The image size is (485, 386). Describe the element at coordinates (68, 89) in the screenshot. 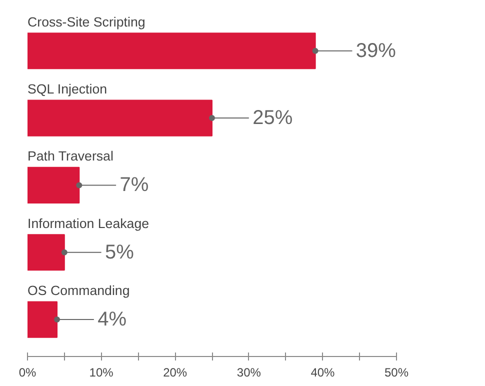

I see `y-tick-label: SQL Injection` at that location.